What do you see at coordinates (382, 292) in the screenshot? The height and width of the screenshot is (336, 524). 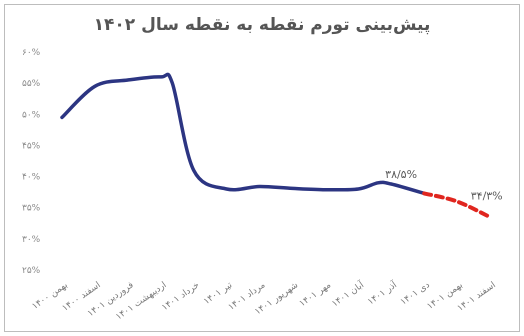 I see `x-tick-label: آذر ۱۴۰۱` at bounding box center [382, 292].